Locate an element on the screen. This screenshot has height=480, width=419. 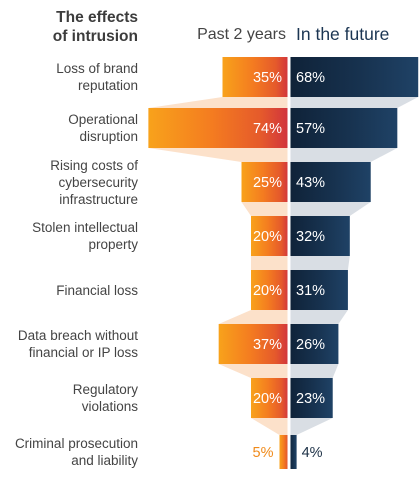
value-label-past-2: 25% is located at coordinates (267, 183).